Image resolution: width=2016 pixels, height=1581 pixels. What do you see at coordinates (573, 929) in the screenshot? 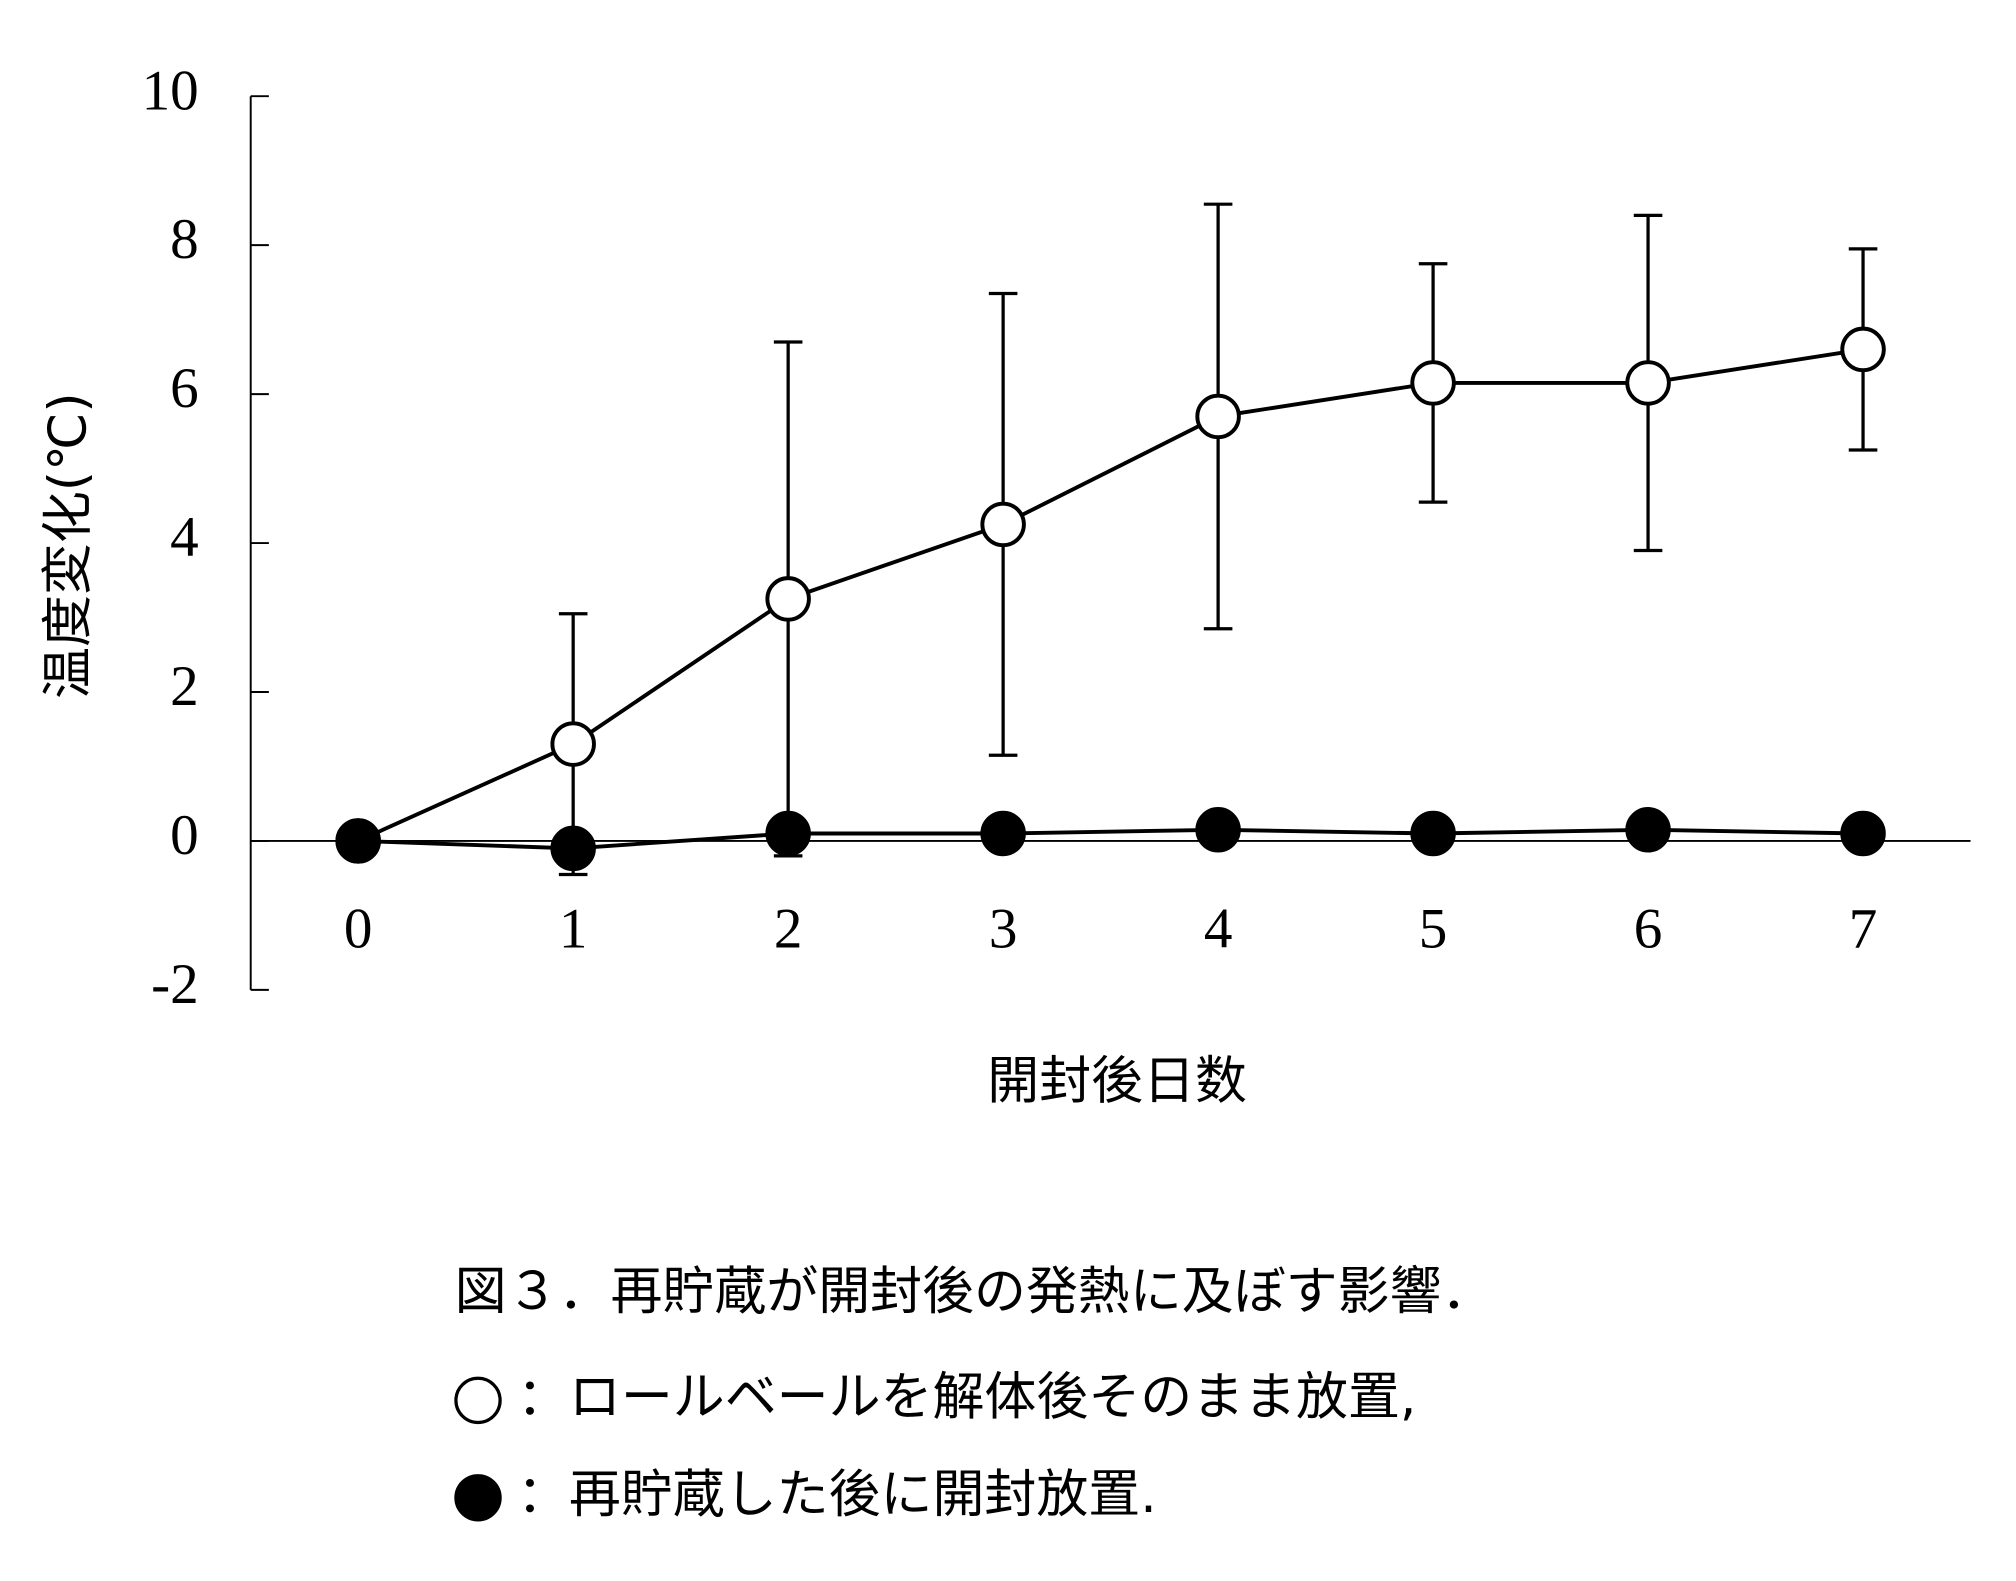
I see `x-tick-label: 1` at bounding box center [573, 929].